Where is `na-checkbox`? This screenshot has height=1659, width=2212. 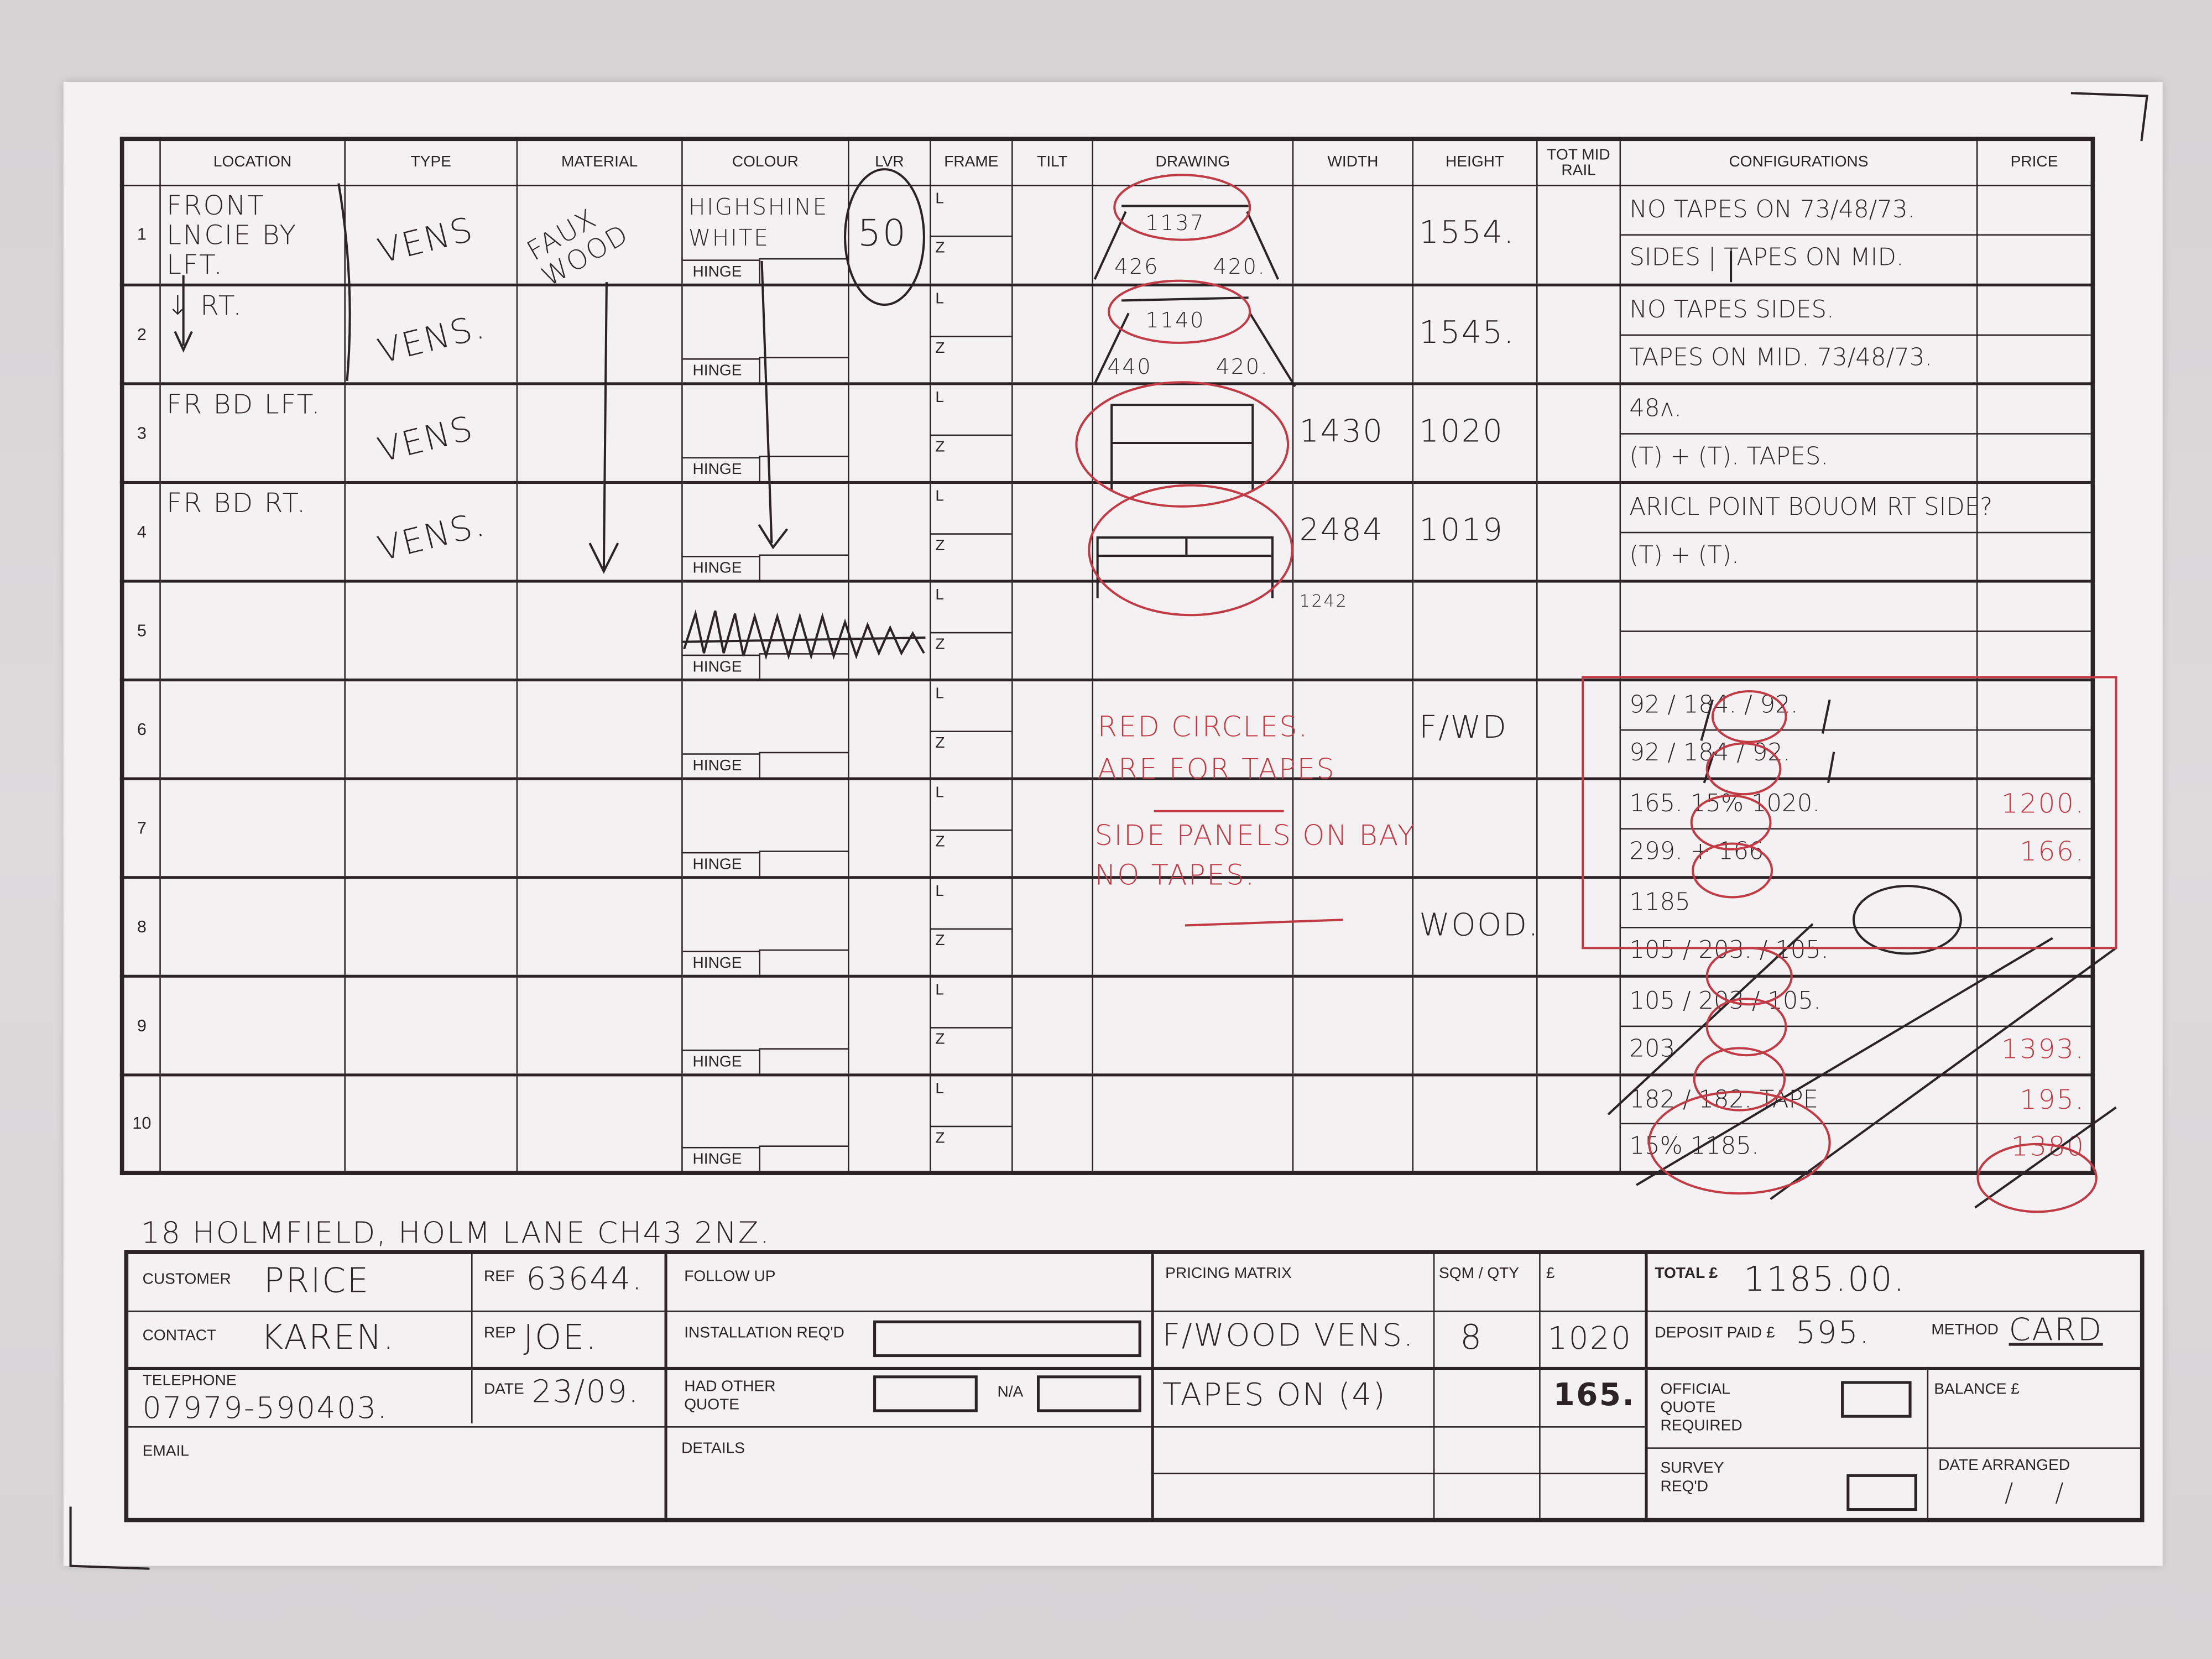
na-checkbox is located at coordinates (1088, 1394).